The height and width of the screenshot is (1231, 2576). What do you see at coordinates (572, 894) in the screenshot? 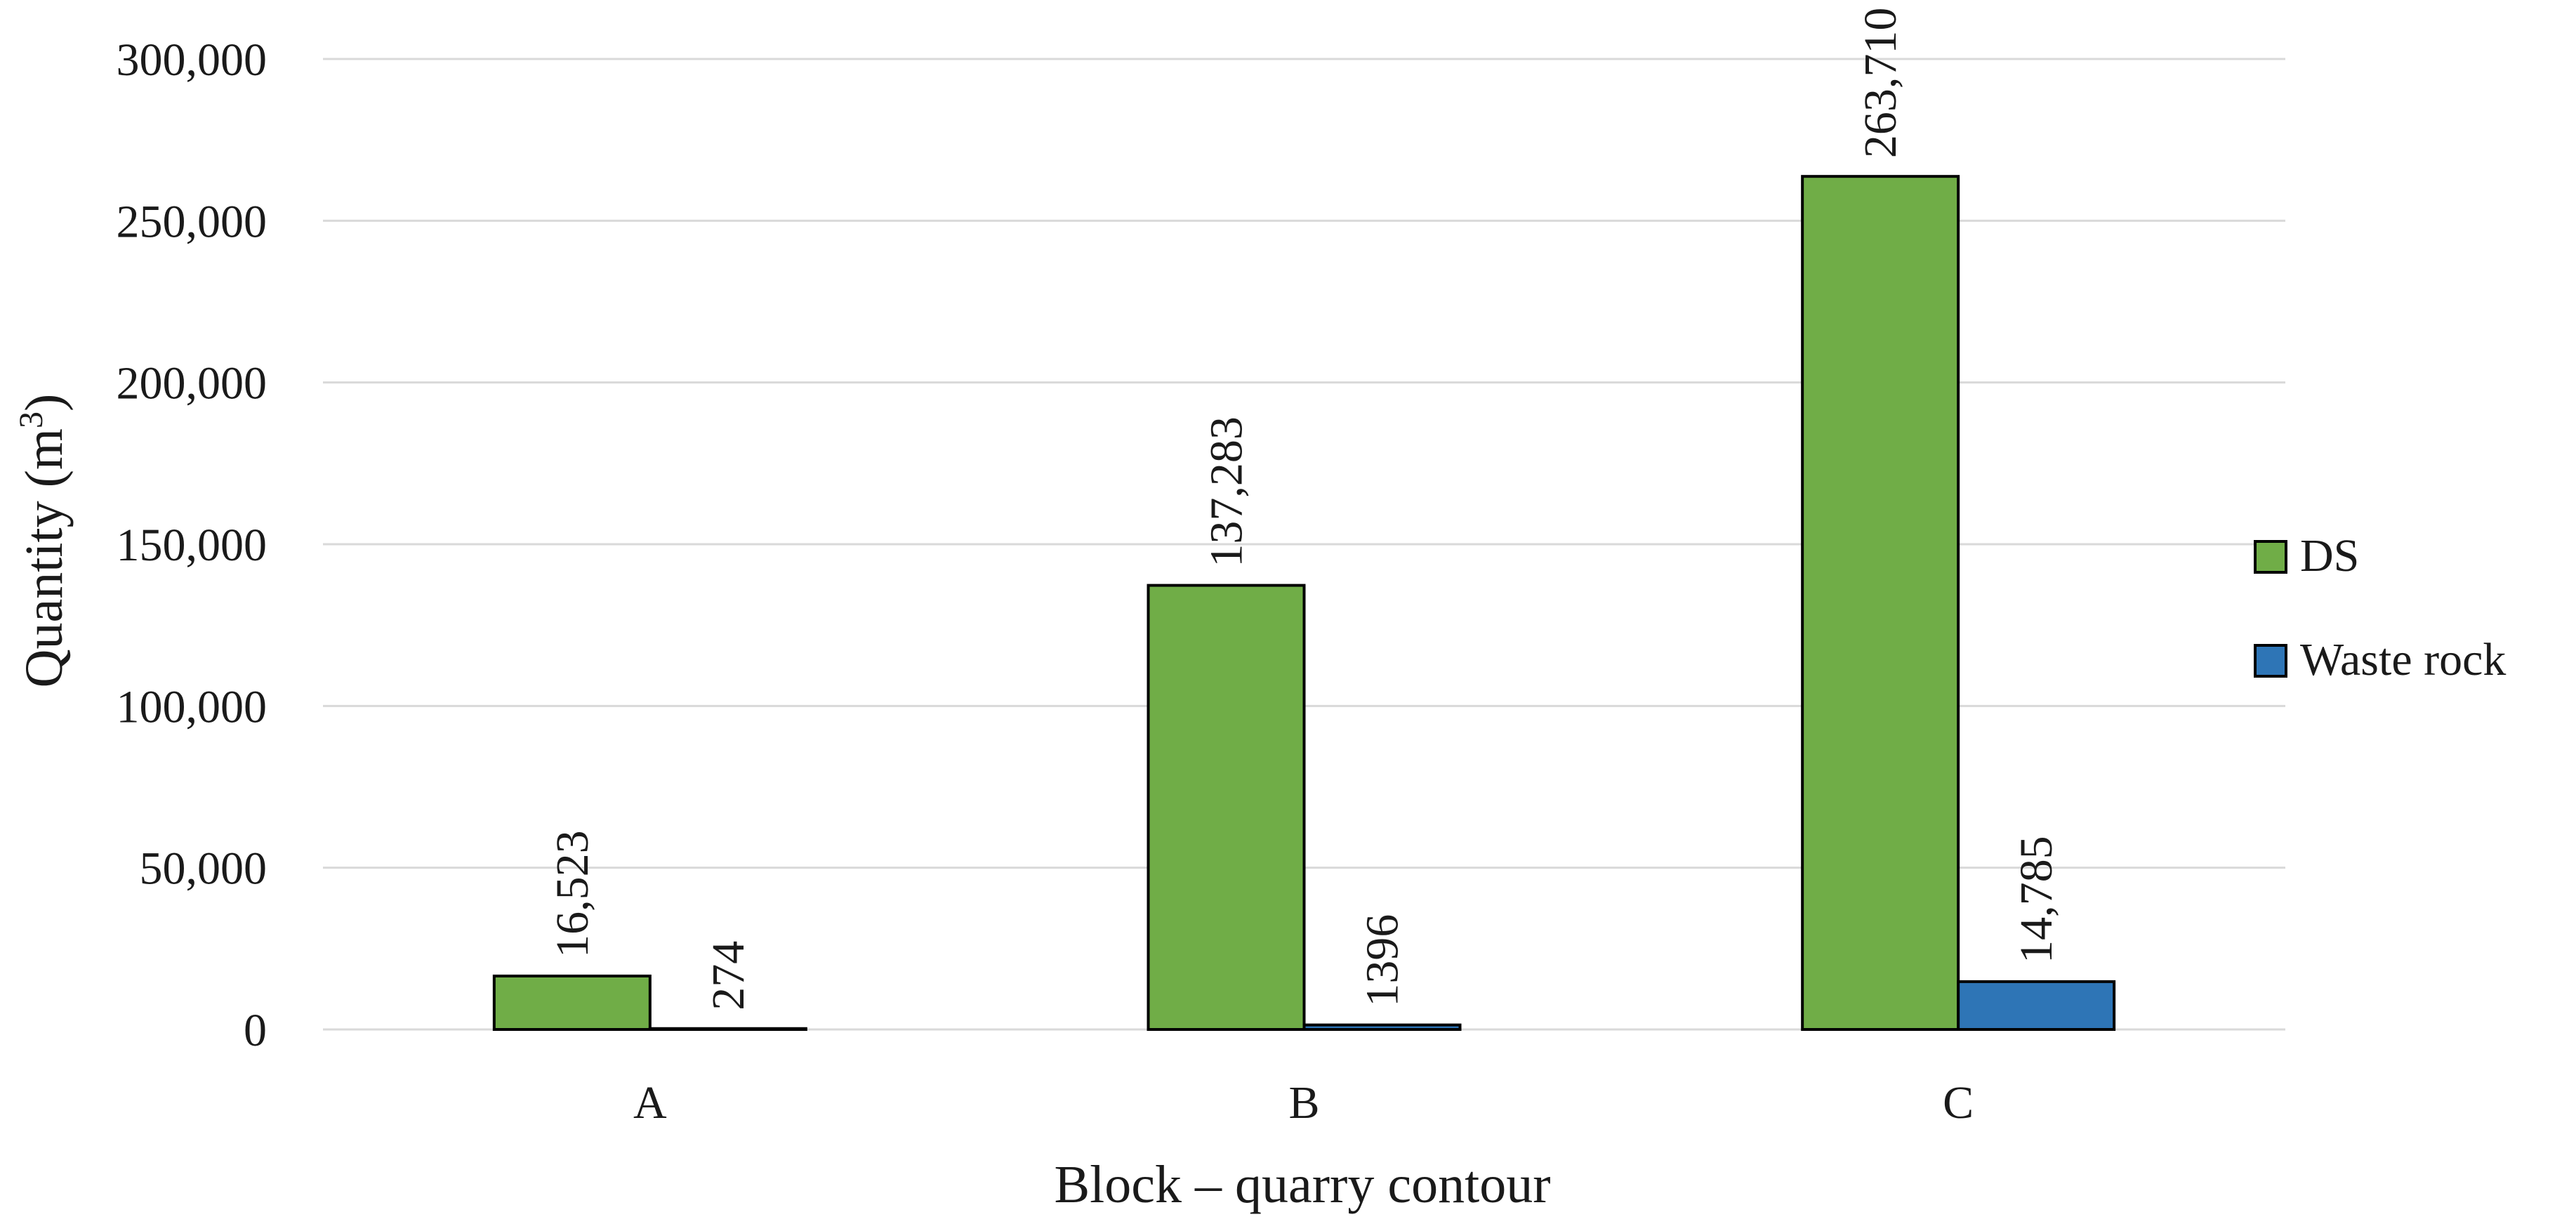
I see `data-label: 16,523` at bounding box center [572, 894].